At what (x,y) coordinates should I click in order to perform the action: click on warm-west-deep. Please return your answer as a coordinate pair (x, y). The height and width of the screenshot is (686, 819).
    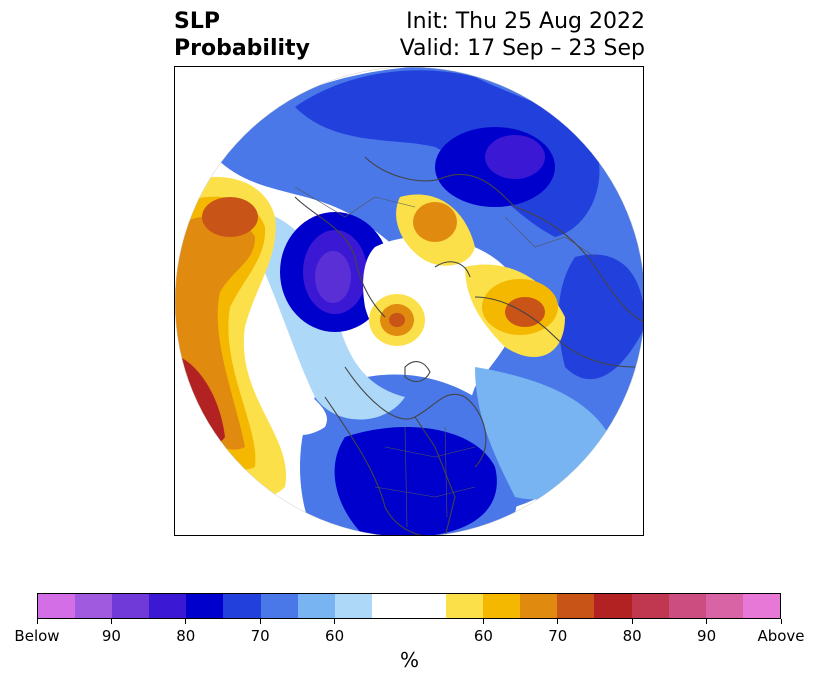
    Looking at the image, I should click on (200, 400).